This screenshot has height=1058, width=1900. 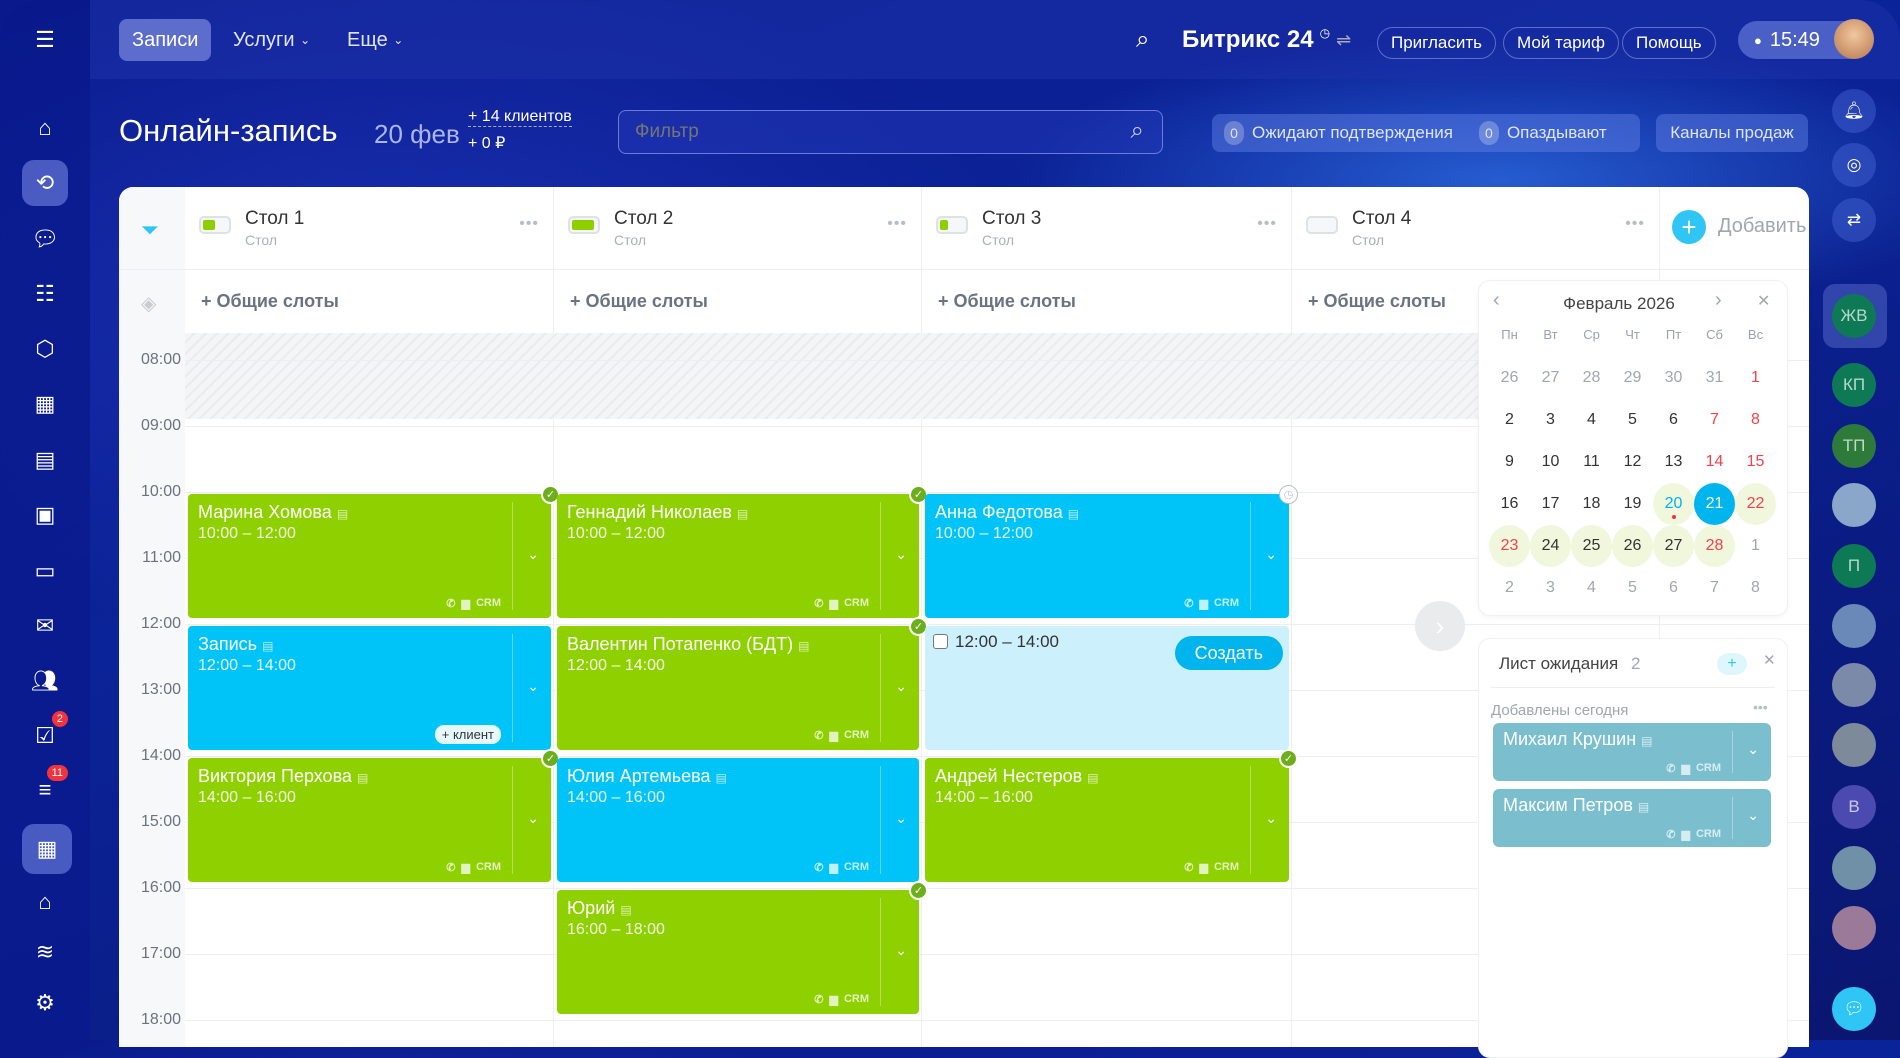 I want to click on calendar-day: 24, so click(x=1550, y=546).